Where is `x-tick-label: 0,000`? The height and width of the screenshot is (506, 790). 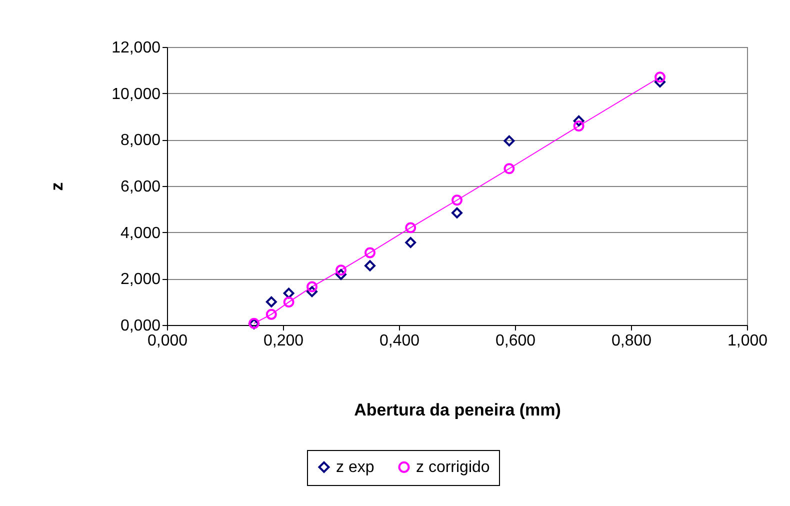 x-tick-label: 0,000 is located at coordinates (167, 341).